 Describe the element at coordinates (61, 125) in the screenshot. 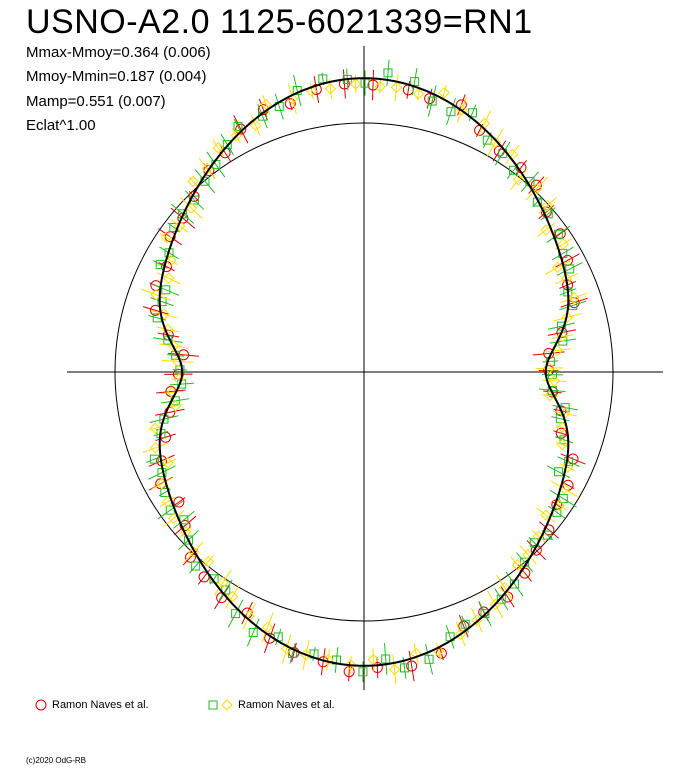

I see `stat-eclat: Eclat^1.00` at that location.